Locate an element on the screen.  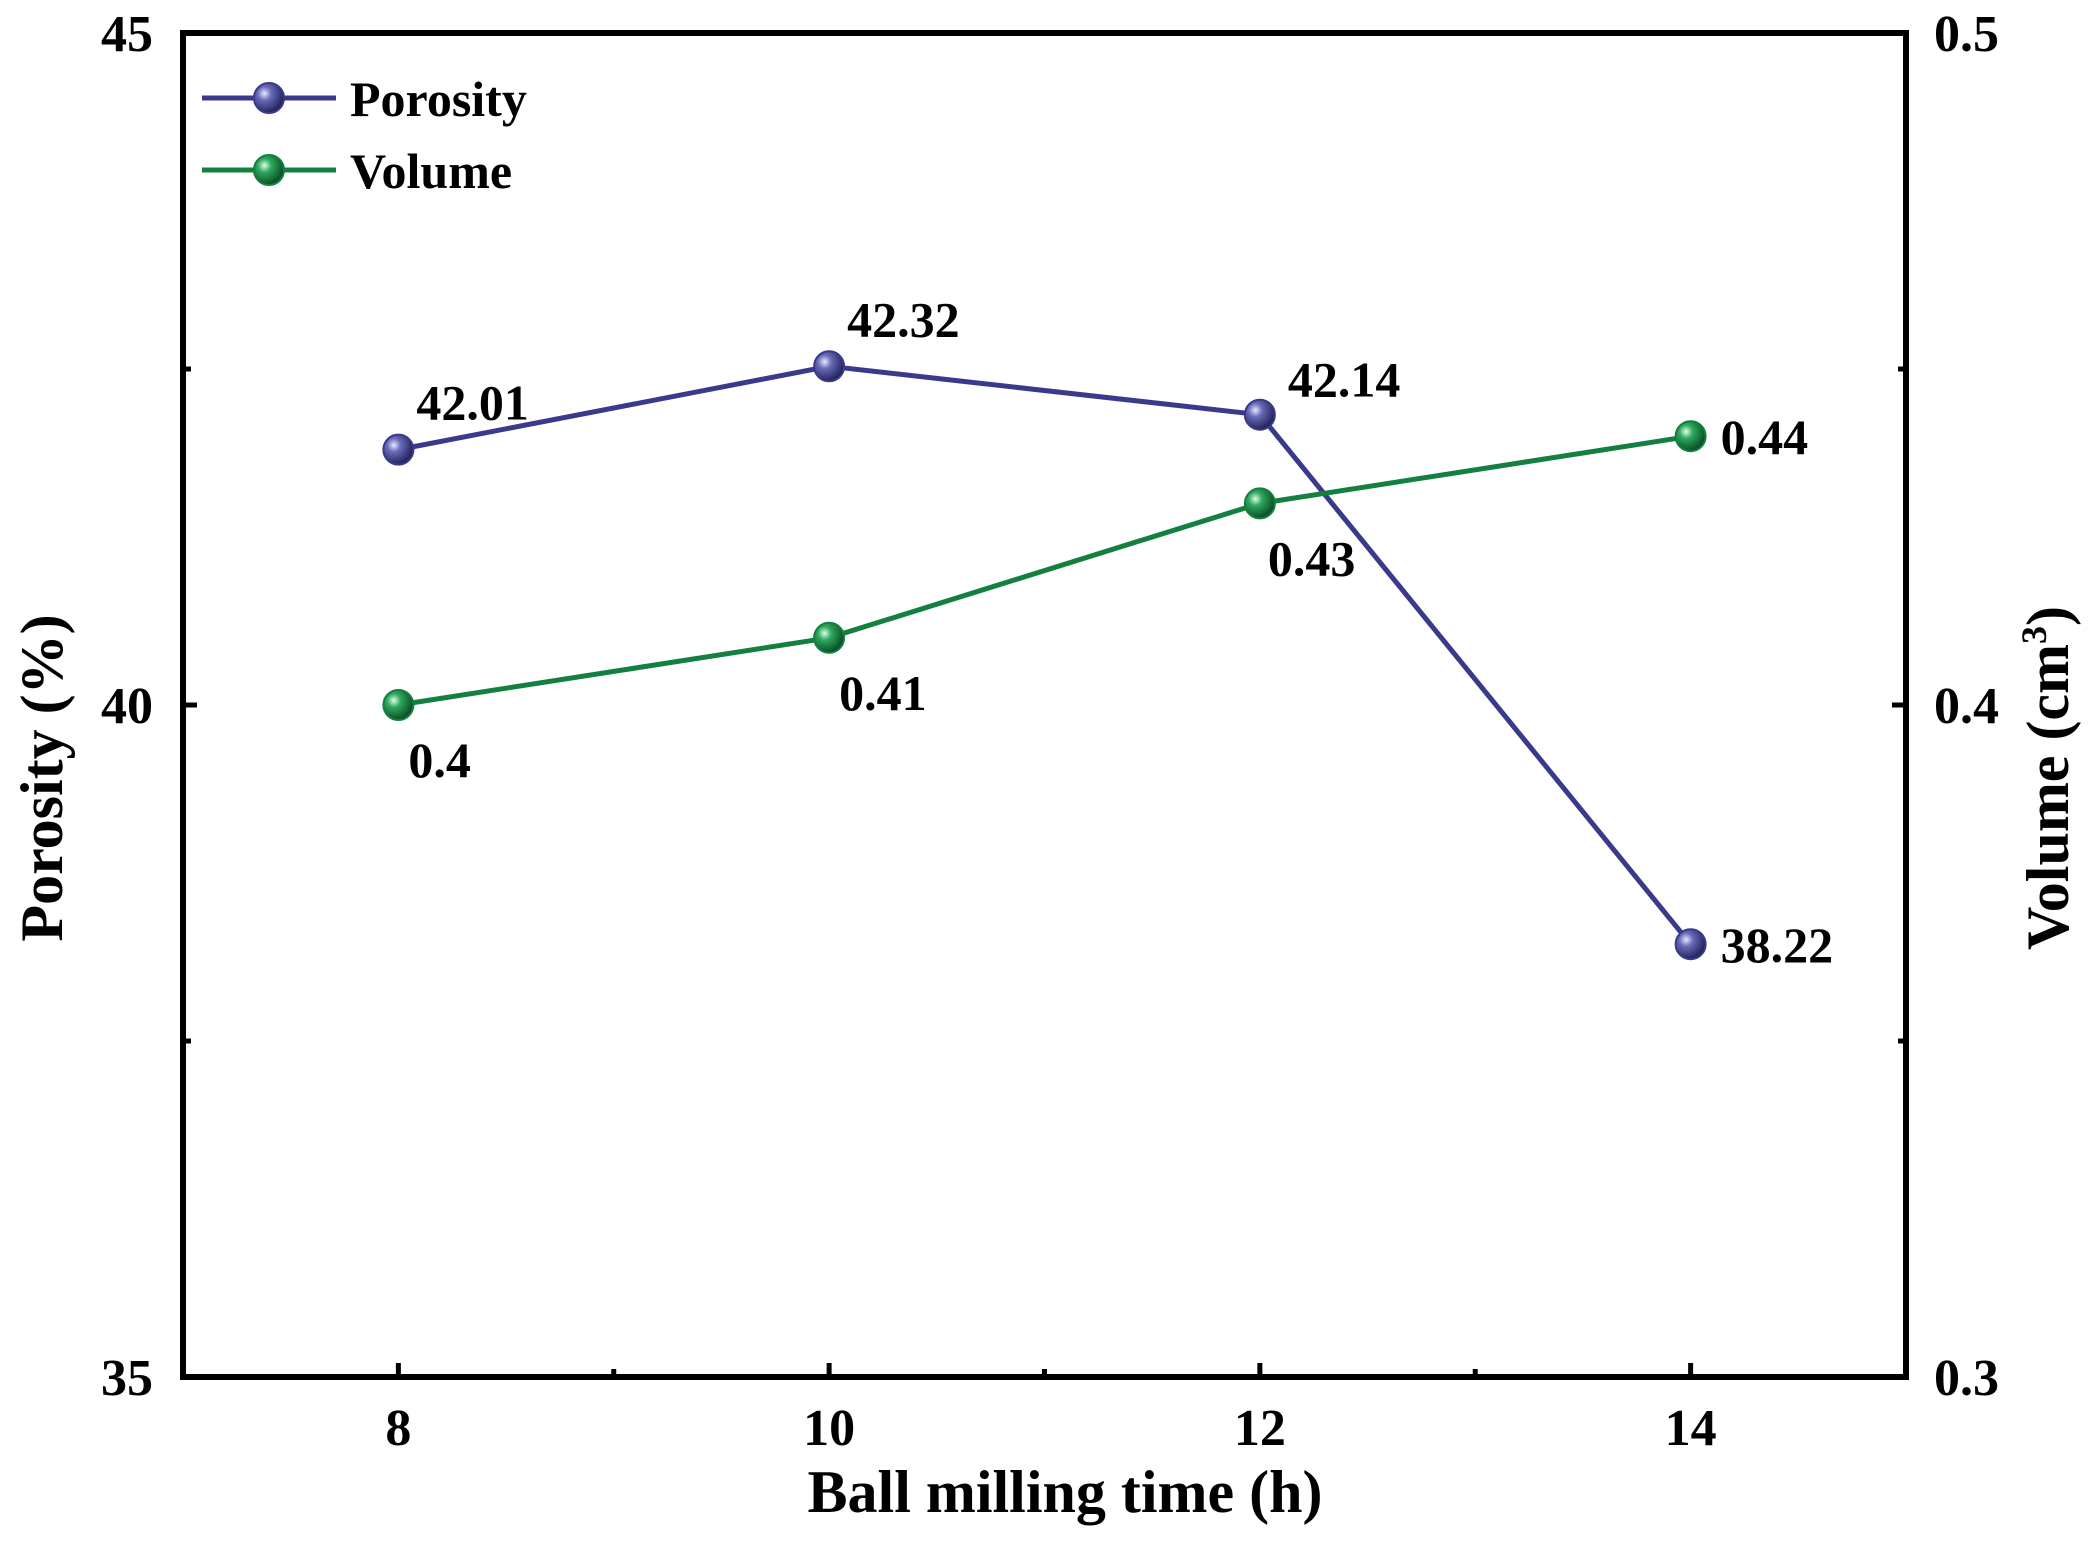
legend: Porosity Volume is located at coordinates (364, 135).